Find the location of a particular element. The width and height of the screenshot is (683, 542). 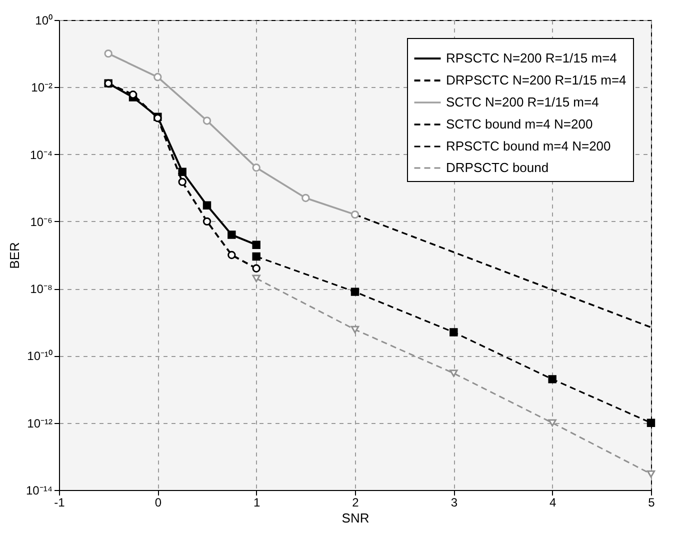

x-axis-title: SNR is located at coordinates (356, 518).